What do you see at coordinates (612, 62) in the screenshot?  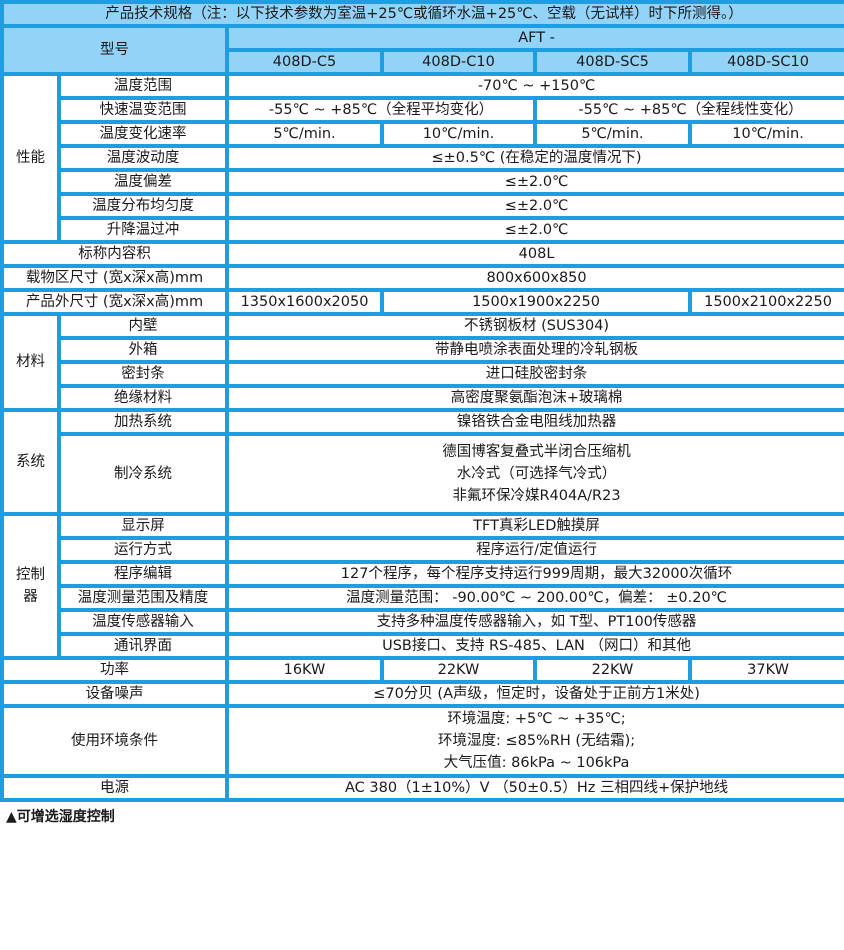 I see `model-name: 408D-SC5` at bounding box center [612, 62].